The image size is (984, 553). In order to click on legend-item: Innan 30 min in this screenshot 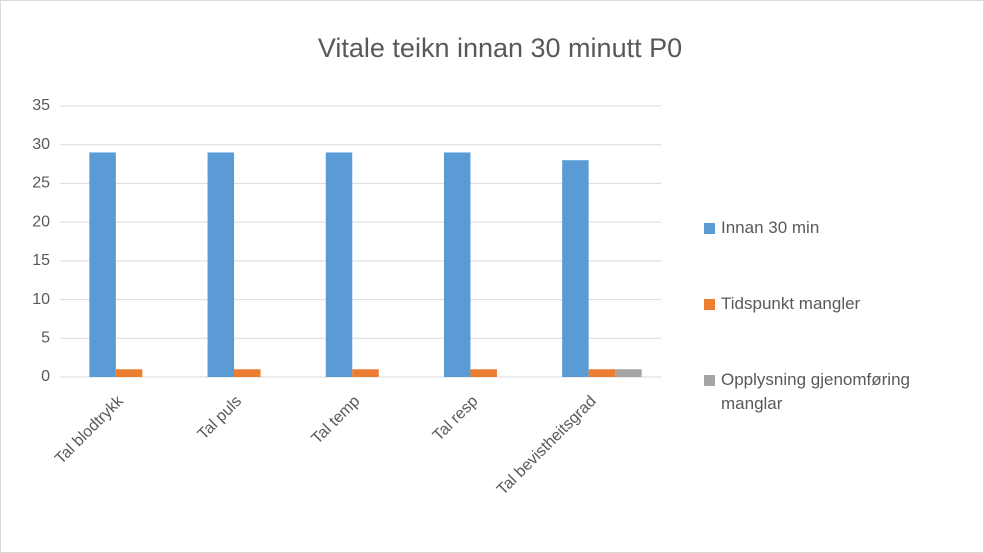, I will do `click(839, 228)`.